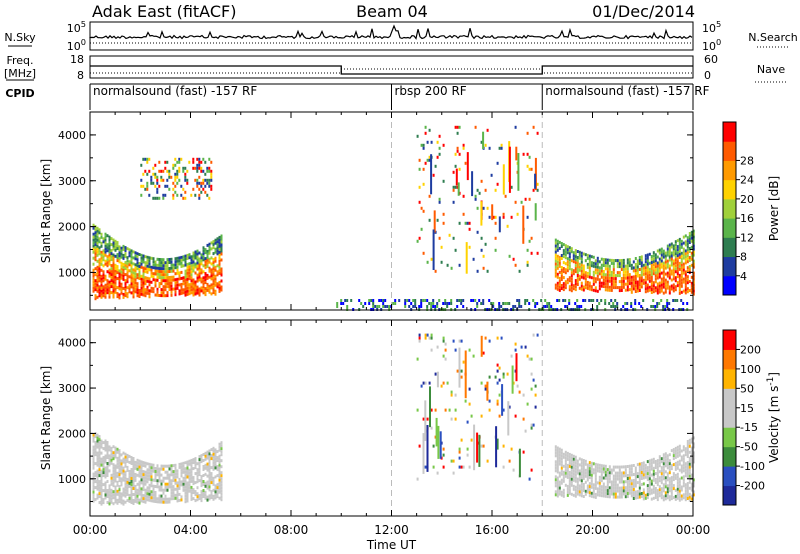 The image size is (800, 554). I want to click on nsearch-label: N.Search, so click(773, 37).